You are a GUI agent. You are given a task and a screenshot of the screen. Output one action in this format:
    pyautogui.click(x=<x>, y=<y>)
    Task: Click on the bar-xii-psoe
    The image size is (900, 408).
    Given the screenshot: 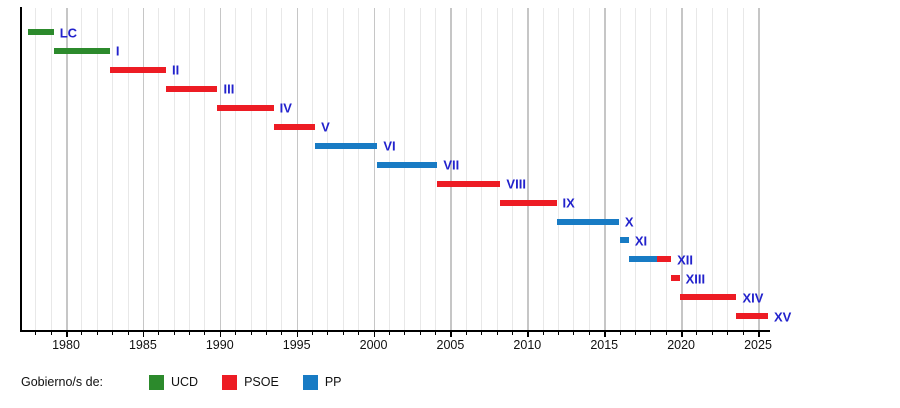 What is the action you would take?
    pyautogui.click(x=664, y=259)
    